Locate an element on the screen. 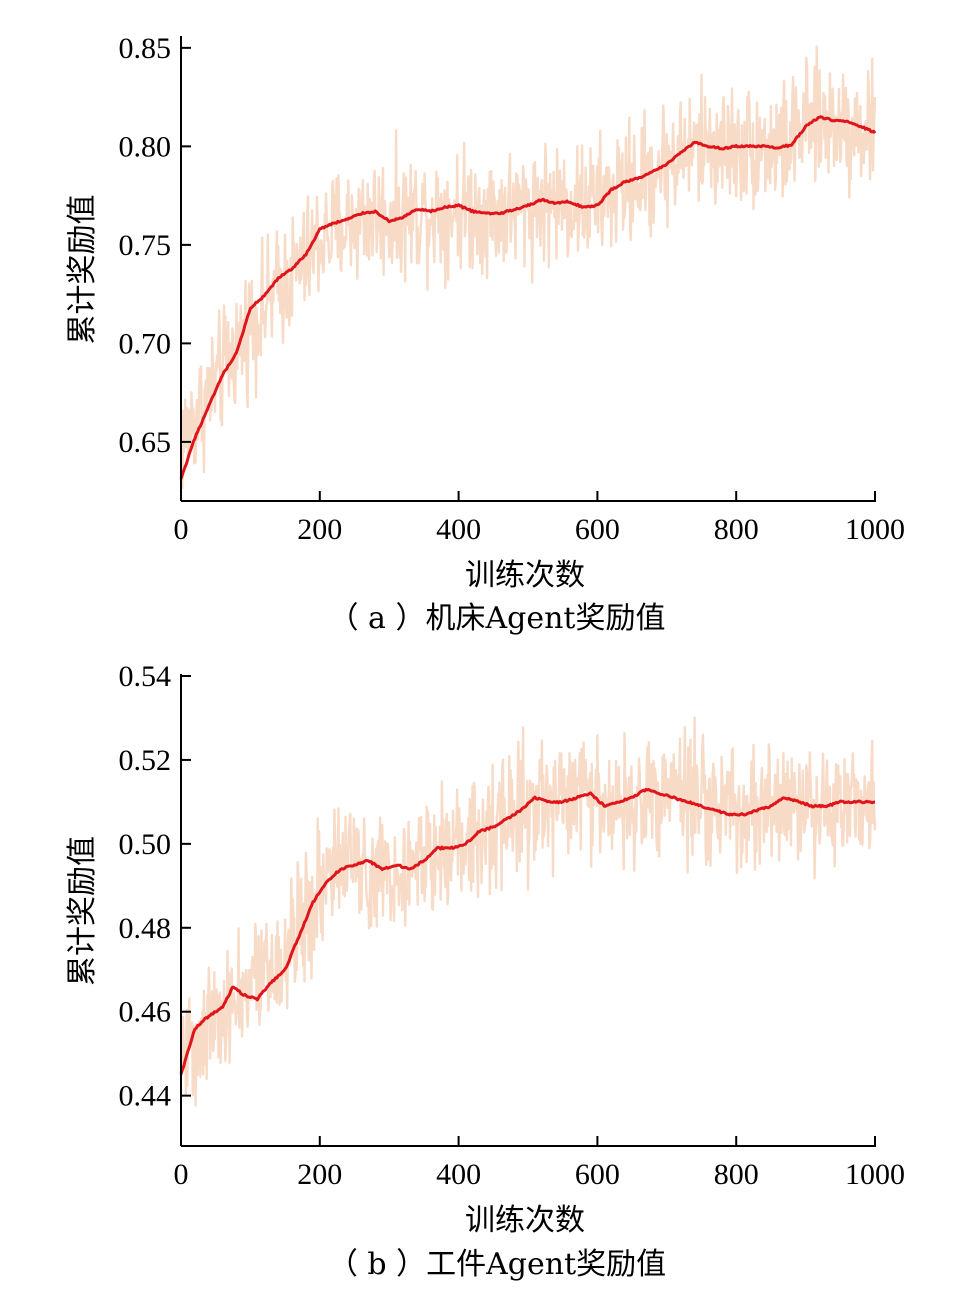 This screenshot has width=957, height=1291. y-tick-label: 0.65 is located at coordinates (145, 442).